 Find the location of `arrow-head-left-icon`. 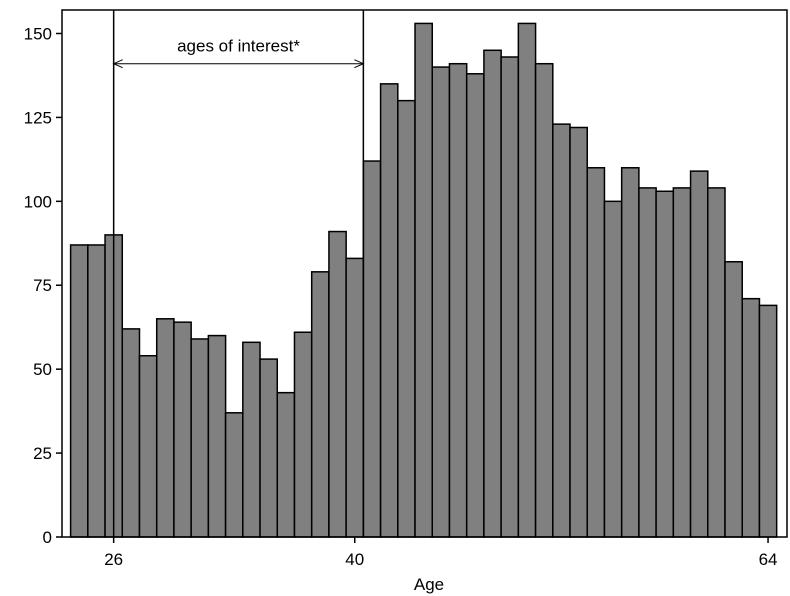

arrow-head-left-icon is located at coordinates (117, 64).